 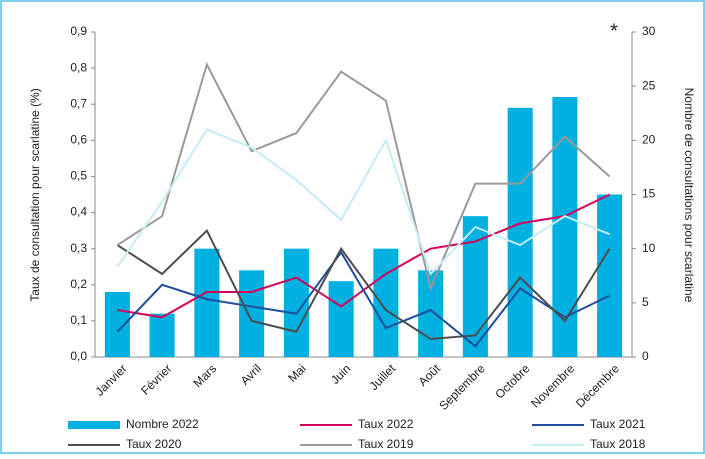 I want to click on x-tick-label: Mars, so click(x=204, y=375).